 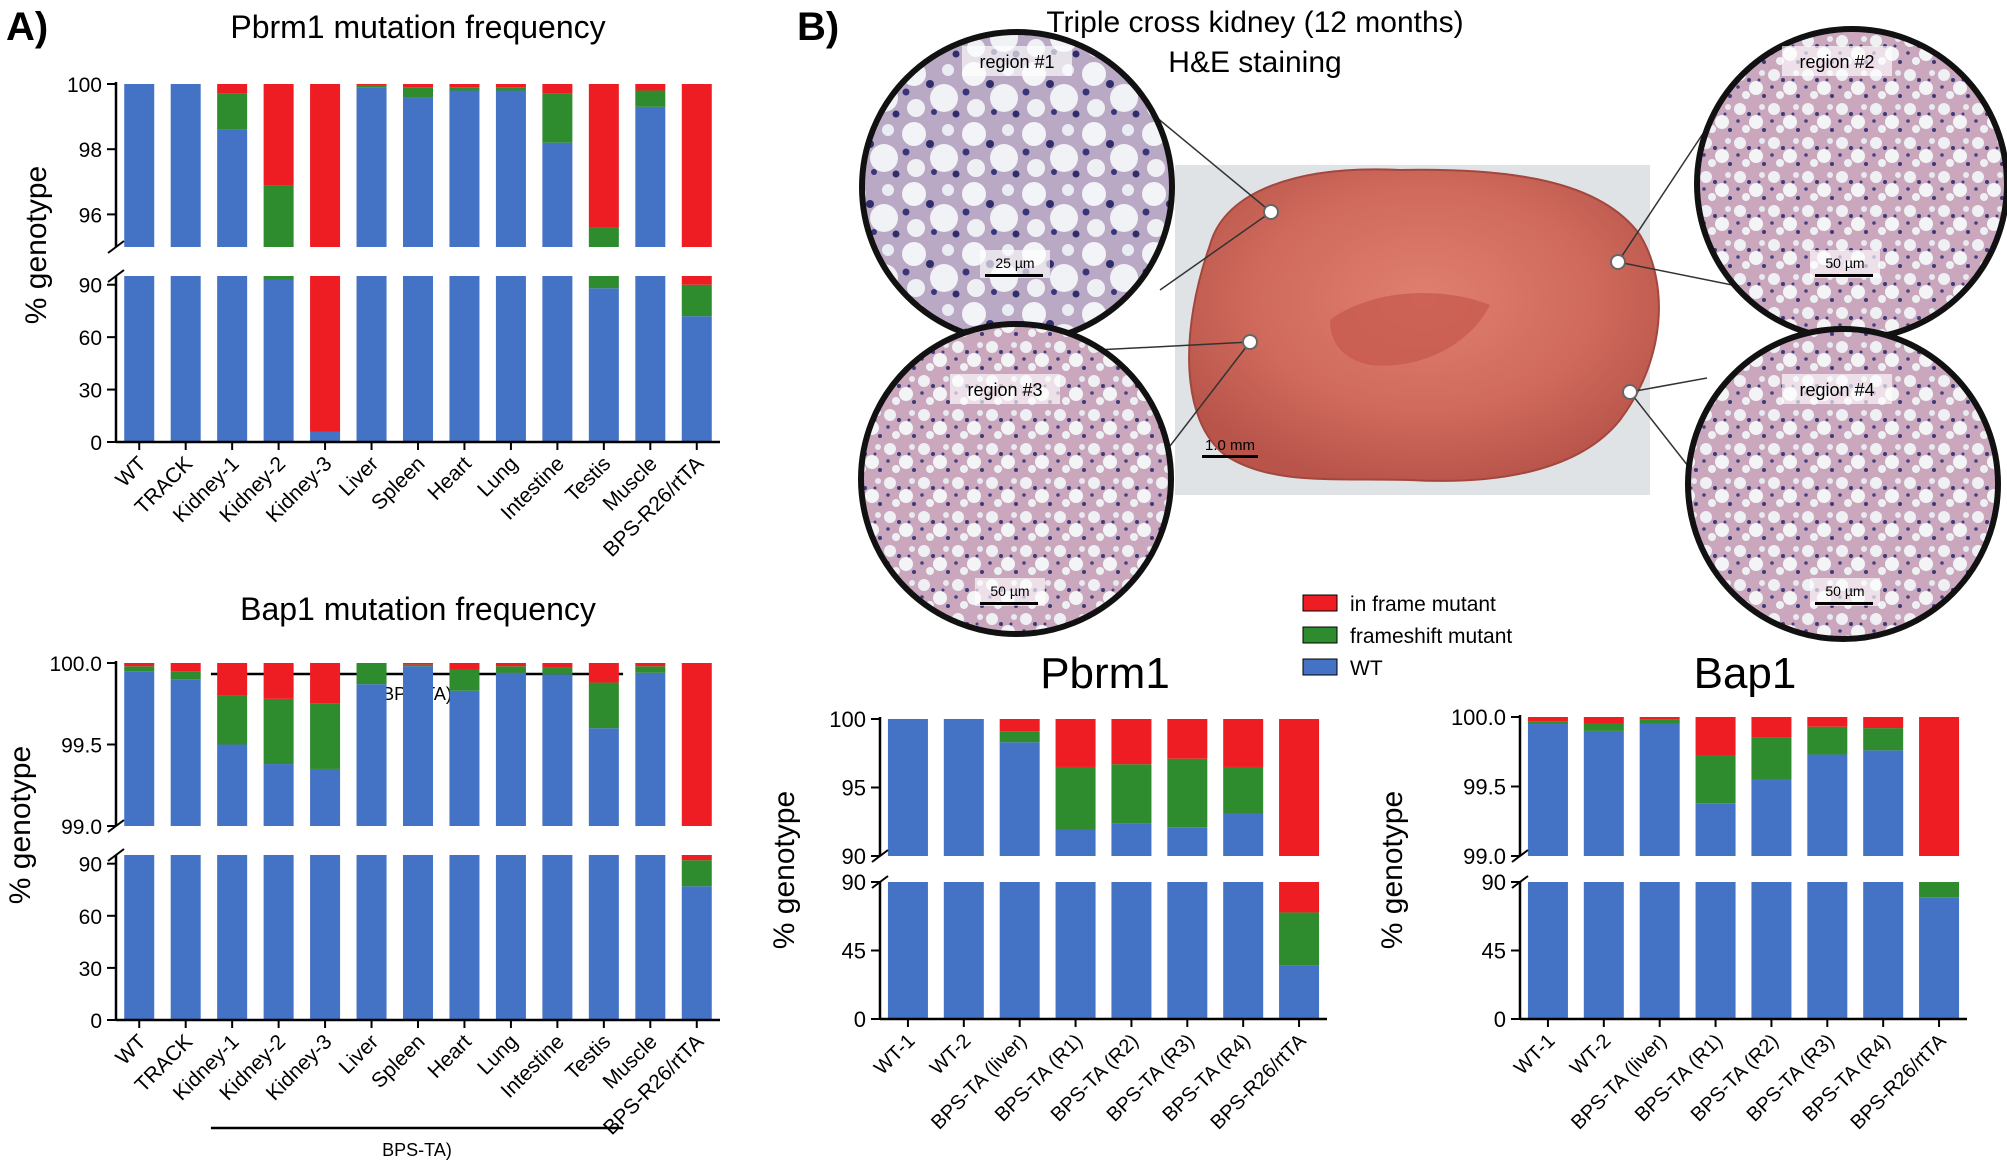 I want to click on y-tick-label-lower: 60, so click(x=90, y=917).